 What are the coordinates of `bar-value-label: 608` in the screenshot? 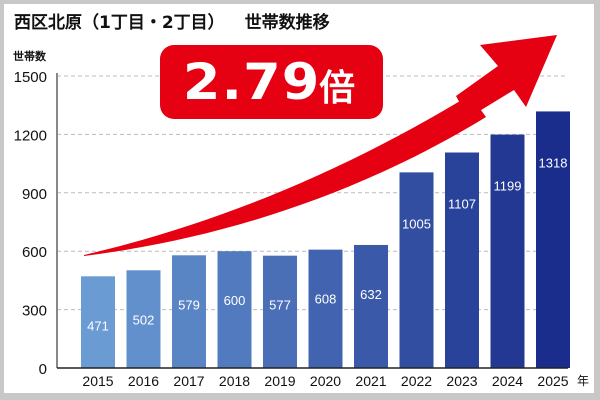 It's located at (326, 299).